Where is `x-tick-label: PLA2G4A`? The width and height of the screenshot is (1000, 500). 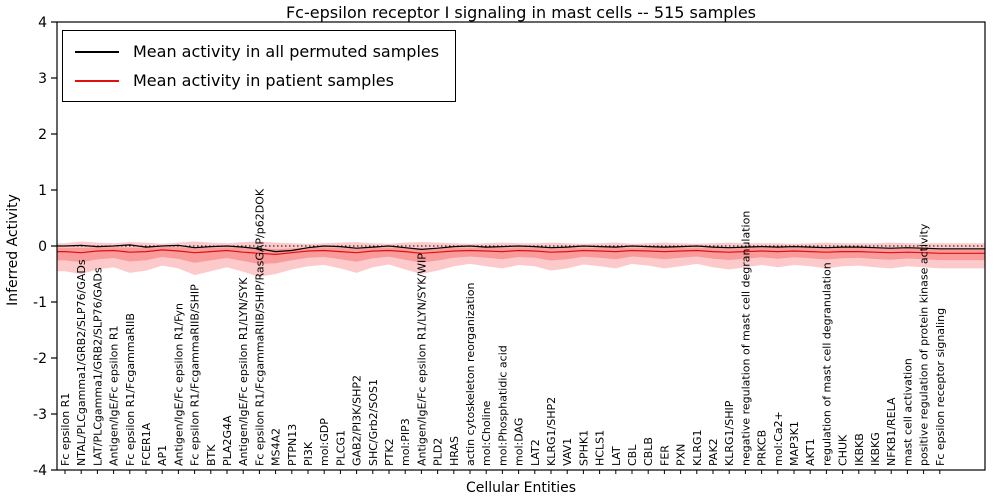
x-tick-label: PLA2G4A is located at coordinates (227, 440).